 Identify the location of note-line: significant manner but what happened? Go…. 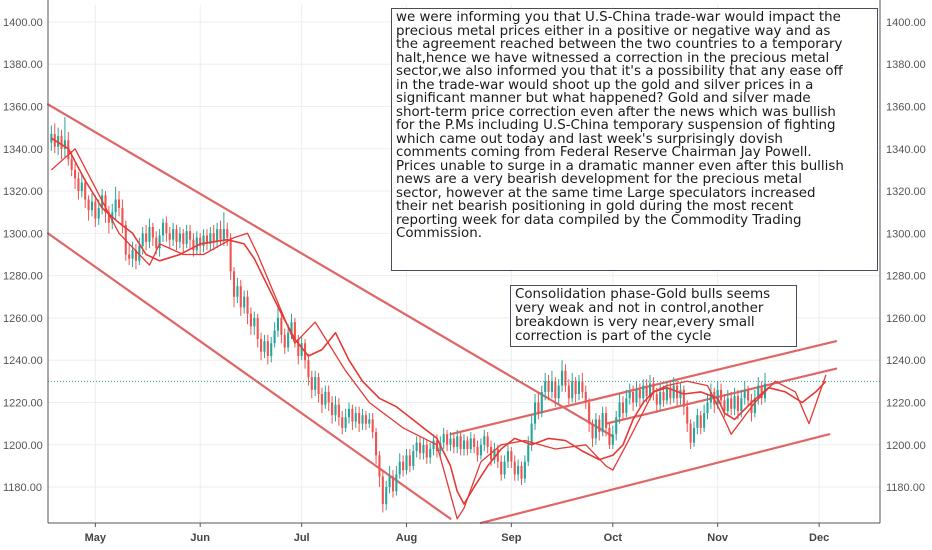
(603, 98).